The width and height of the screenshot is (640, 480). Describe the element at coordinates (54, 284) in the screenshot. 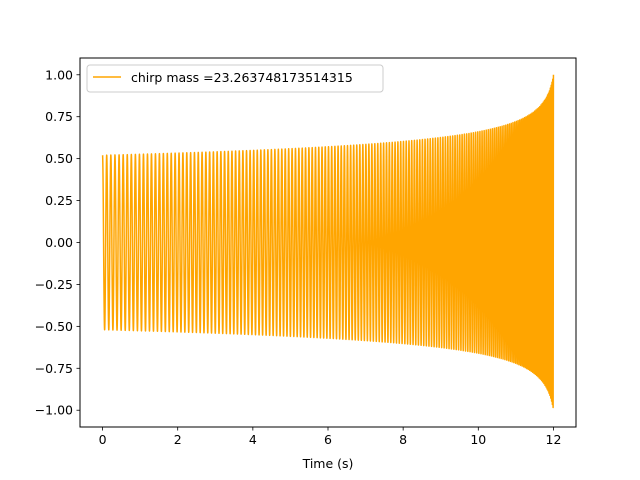

I see `y-tick-label: −0.25` at that location.